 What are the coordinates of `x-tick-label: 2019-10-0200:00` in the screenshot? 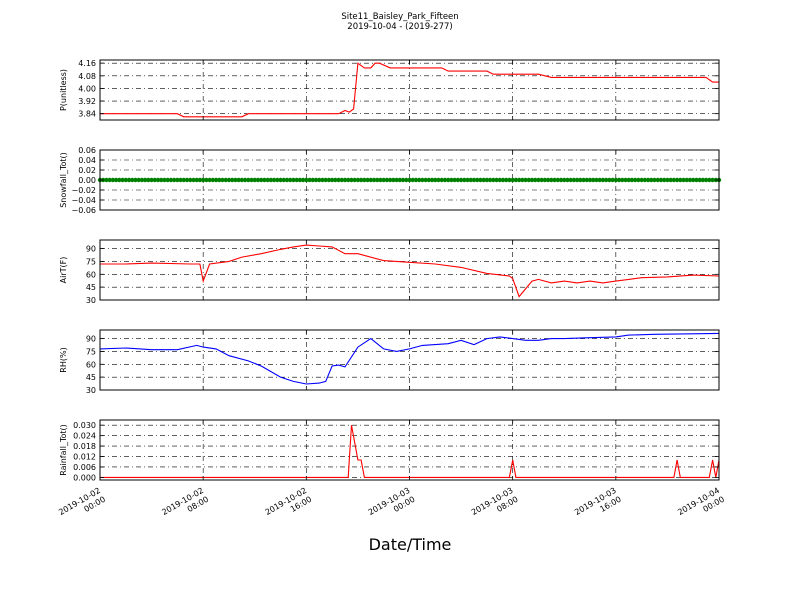 It's located at (82, 506).